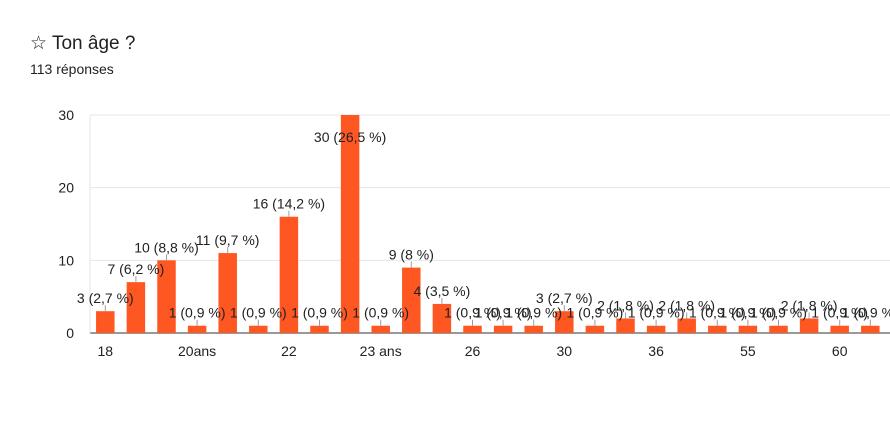  Describe the element at coordinates (166, 247) in the screenshot. I see `data-label: 10 (8,8 %)` at that location.